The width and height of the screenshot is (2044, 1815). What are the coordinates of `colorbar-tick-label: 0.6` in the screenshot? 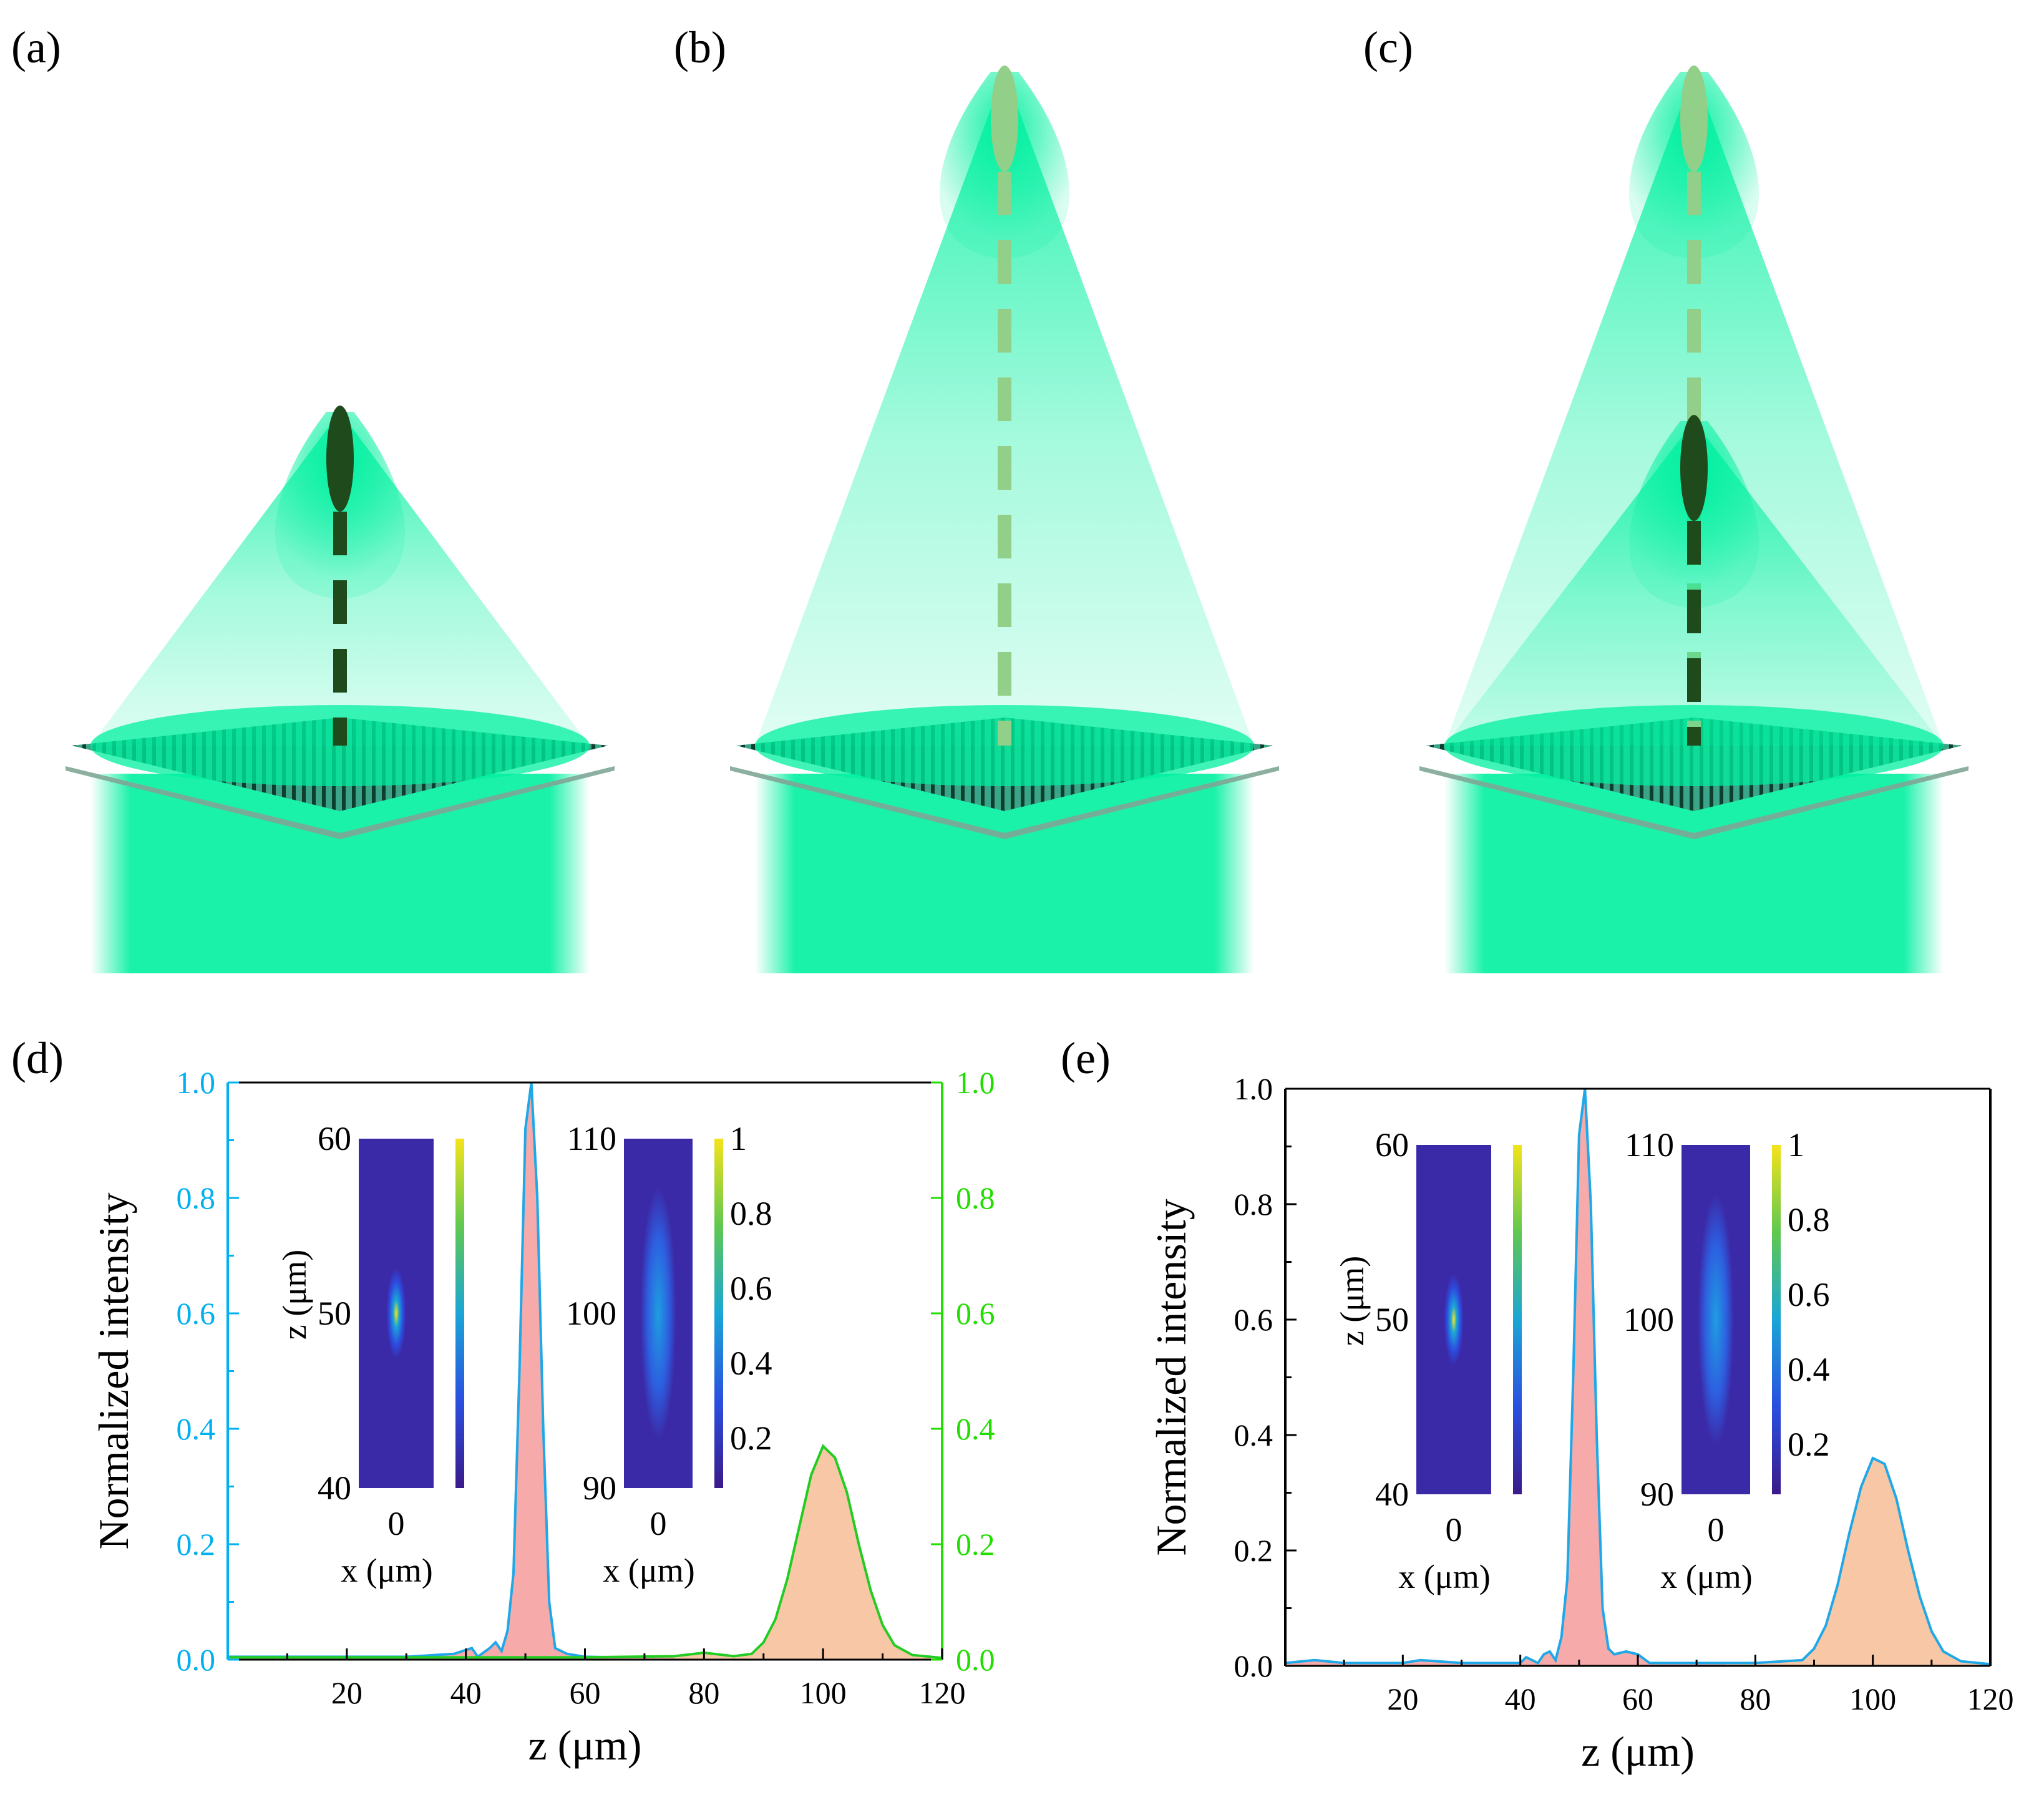 It's located at (751, 1288).